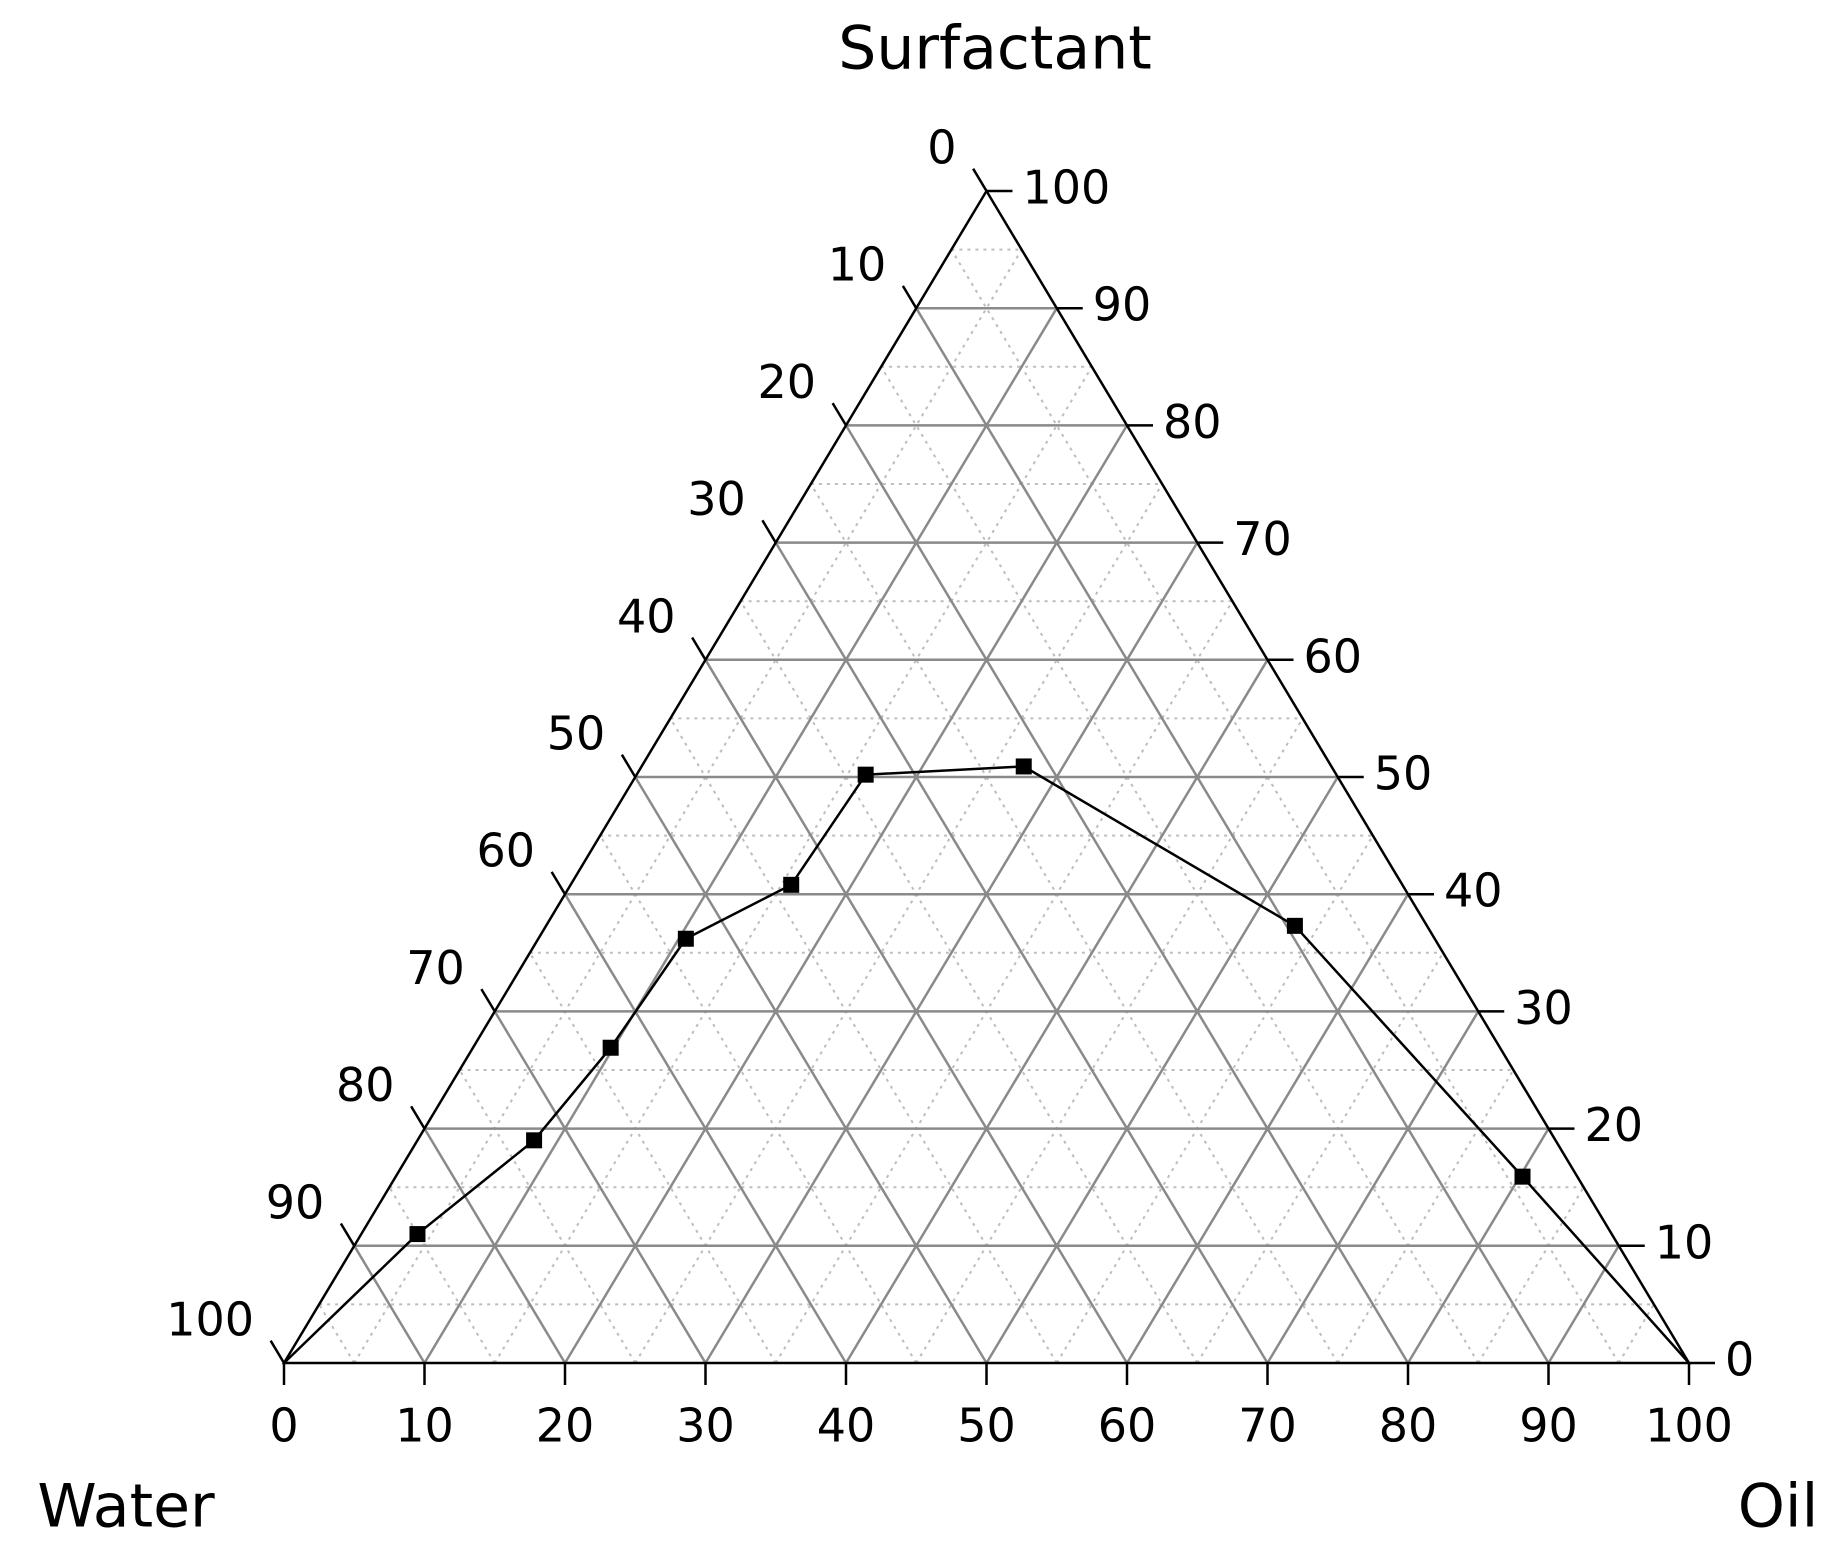 This screenshot has width=1835, height=1565. Describe the element at coordinates (126, 1507) in the screenshot. I see `water-axis-title: Water` at that location.